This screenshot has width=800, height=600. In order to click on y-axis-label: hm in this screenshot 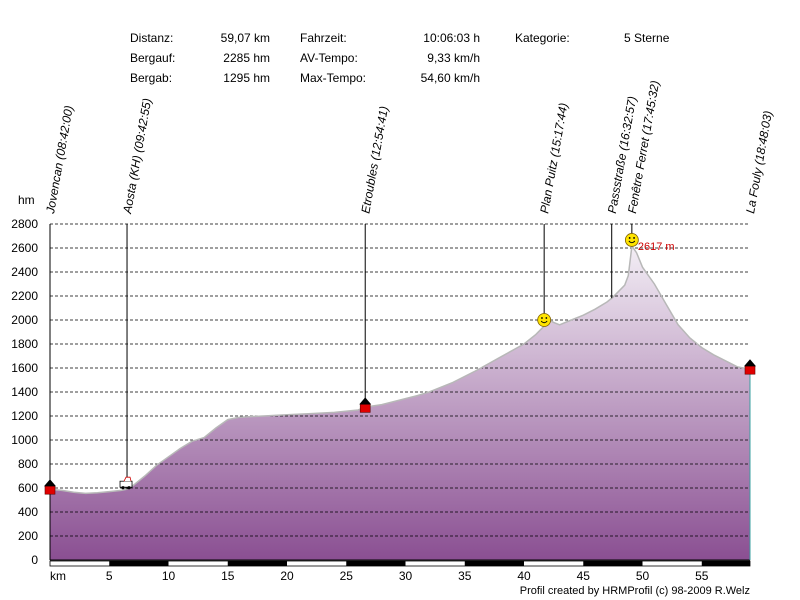, I will do `click(26, 200)`.